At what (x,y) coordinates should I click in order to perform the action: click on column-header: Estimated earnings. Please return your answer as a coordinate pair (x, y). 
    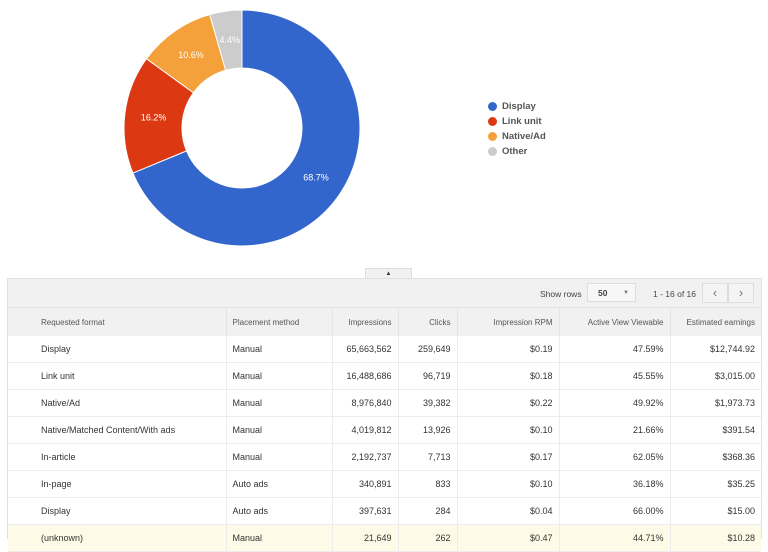
    Looking at the image, I should click on (715, 321).